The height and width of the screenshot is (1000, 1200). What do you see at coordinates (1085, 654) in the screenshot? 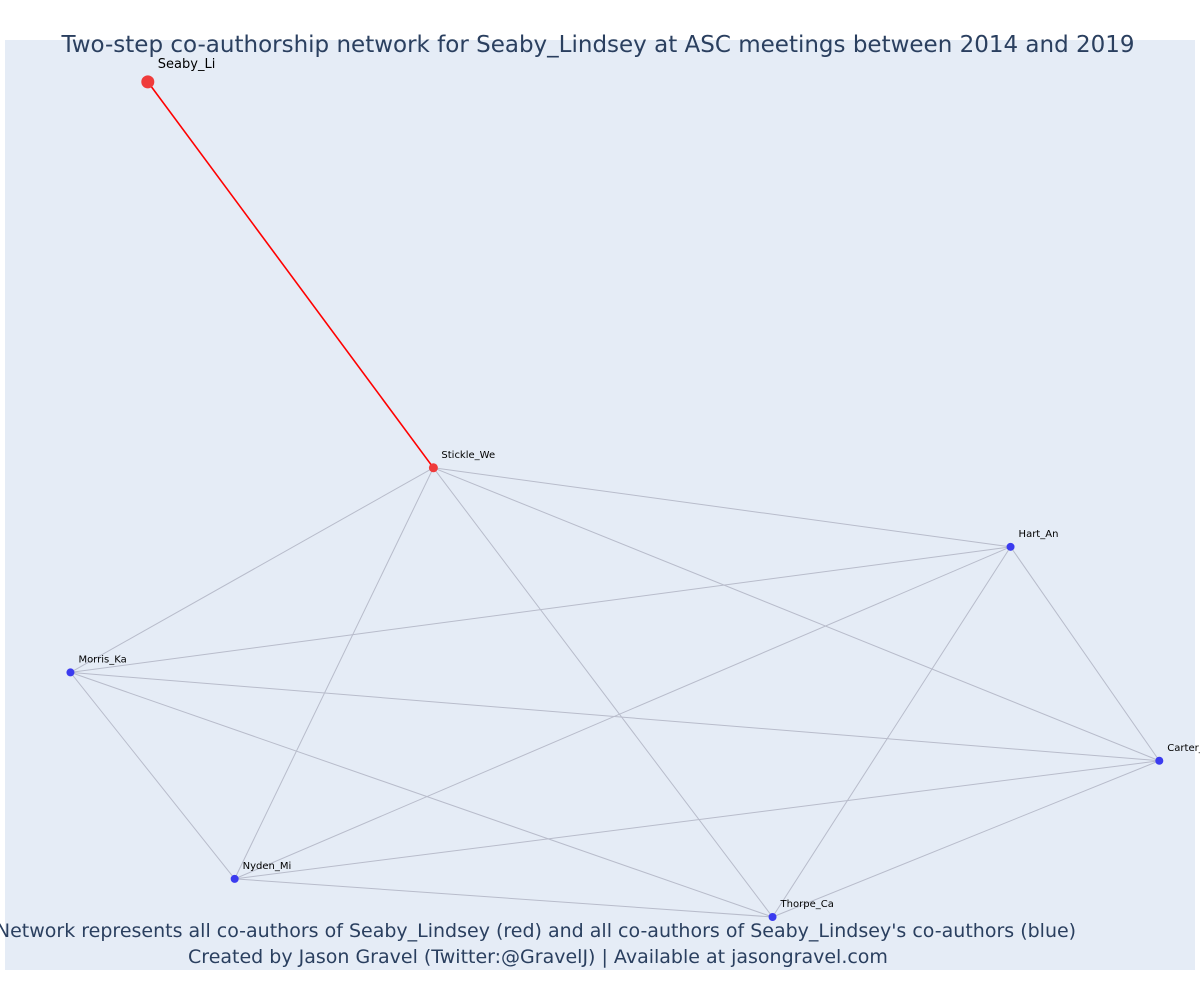
I see `edge-Hart_An-Carter_Vi` at bounding box center [1085, 654].